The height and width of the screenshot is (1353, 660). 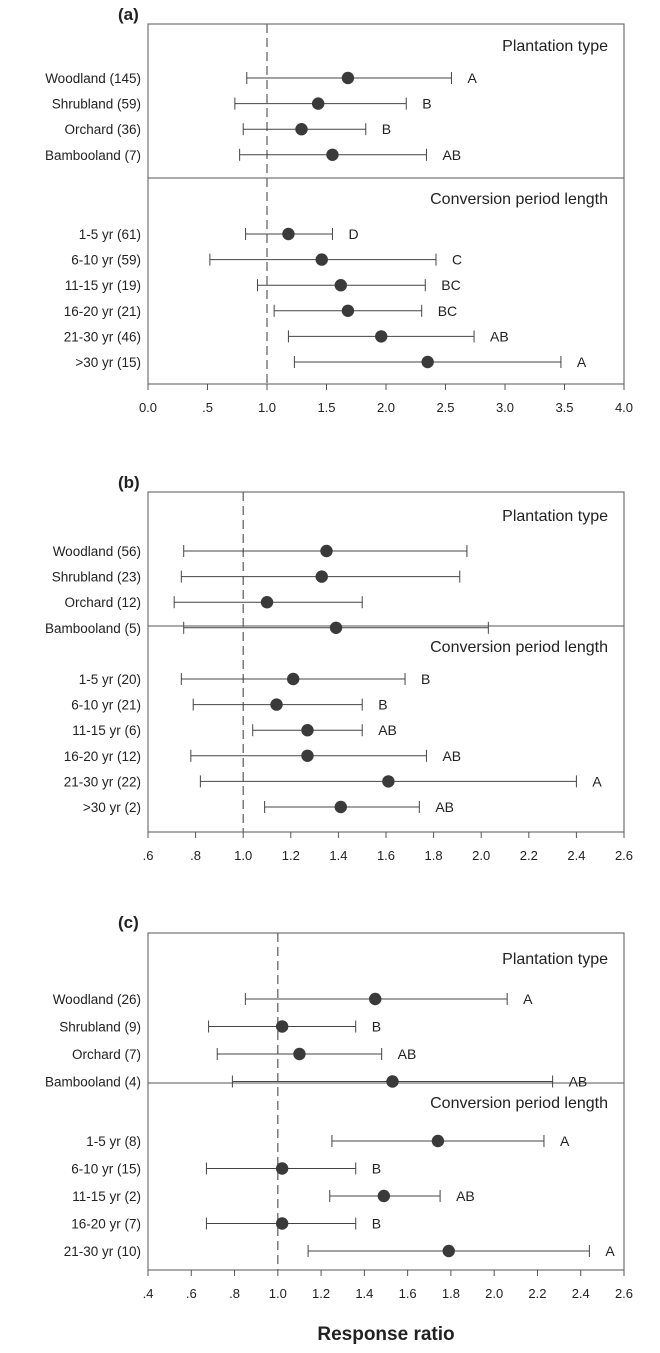 I want to click on x-tick-label: 2.5, so click(x=445, y=407).